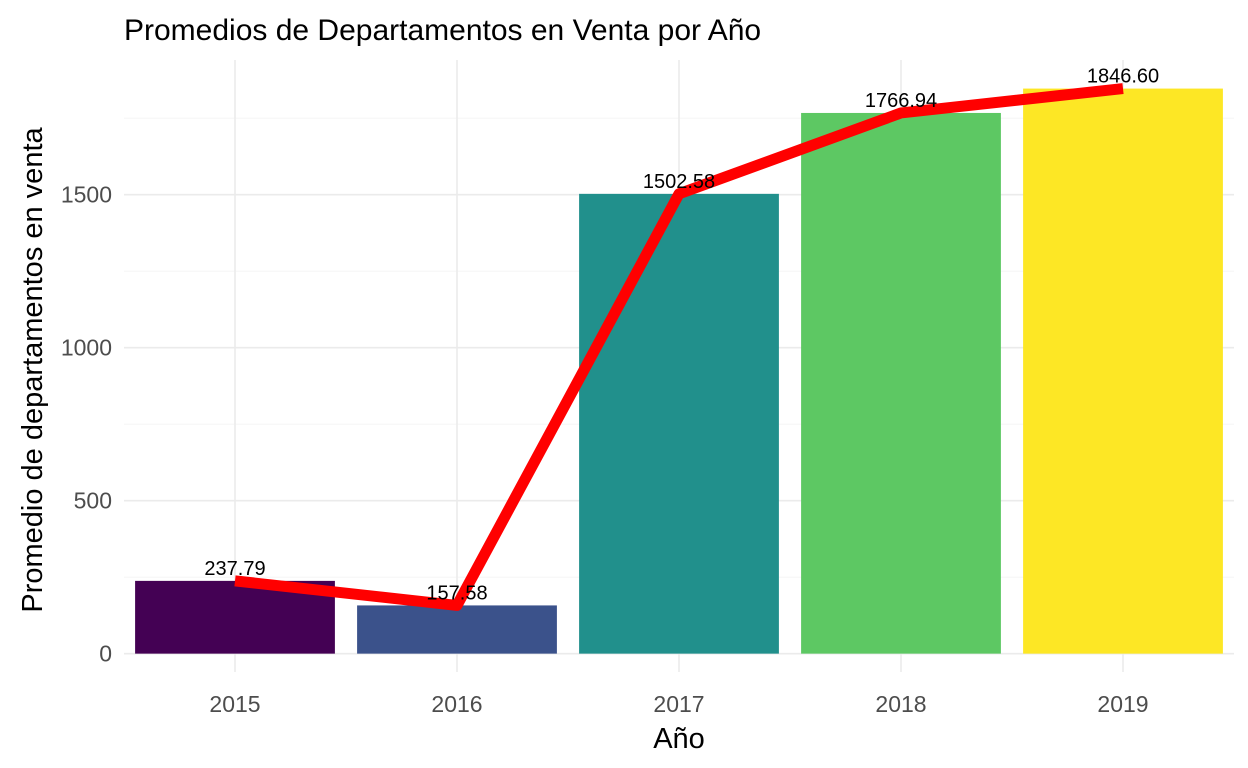 The width and height of the screenshot is (1248, 768). Describe the element at coordinates (679, 182) in the screenshot. I see `data-label-2017: 1502.58` at that location.